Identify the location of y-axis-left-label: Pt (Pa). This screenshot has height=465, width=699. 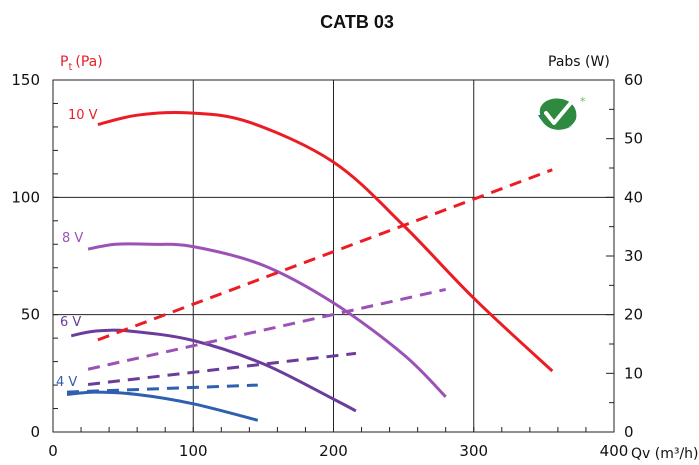
(81, 63).